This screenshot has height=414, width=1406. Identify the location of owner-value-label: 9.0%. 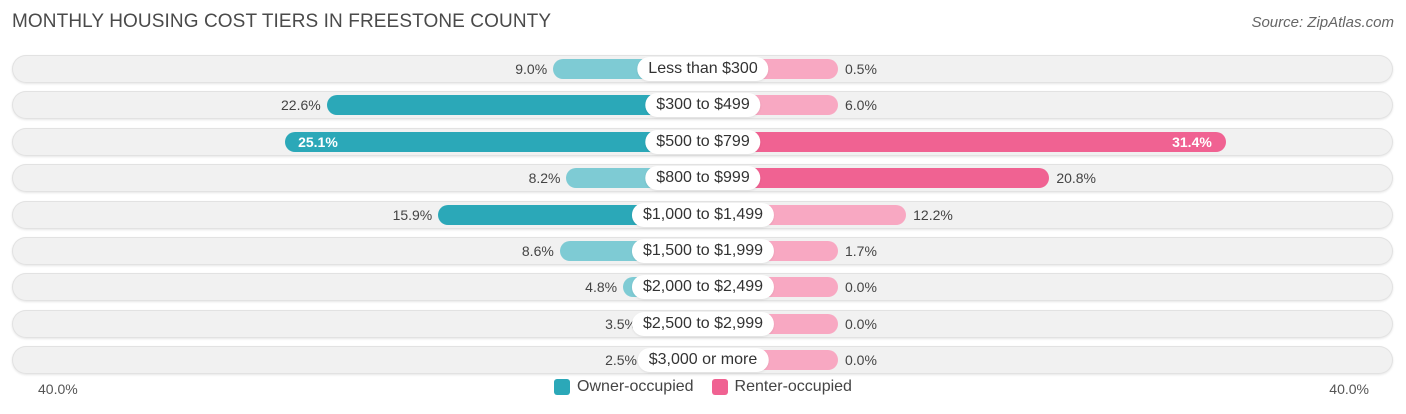
(531, 69).